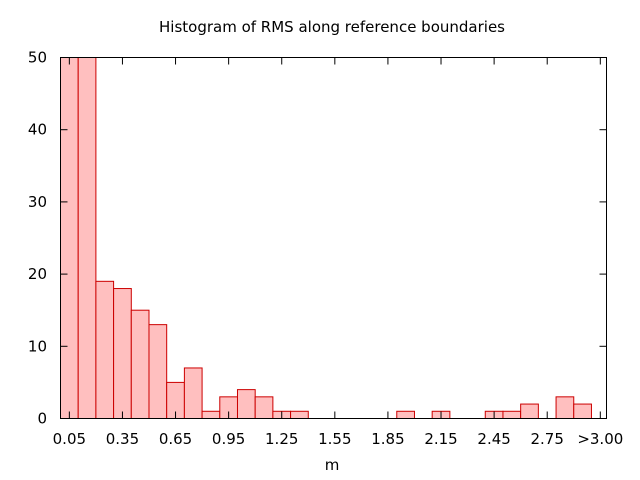 The width and height of the screenshot is (640, 480). I want to click on x-tick-label-0: 0.05, so click(69, 439).